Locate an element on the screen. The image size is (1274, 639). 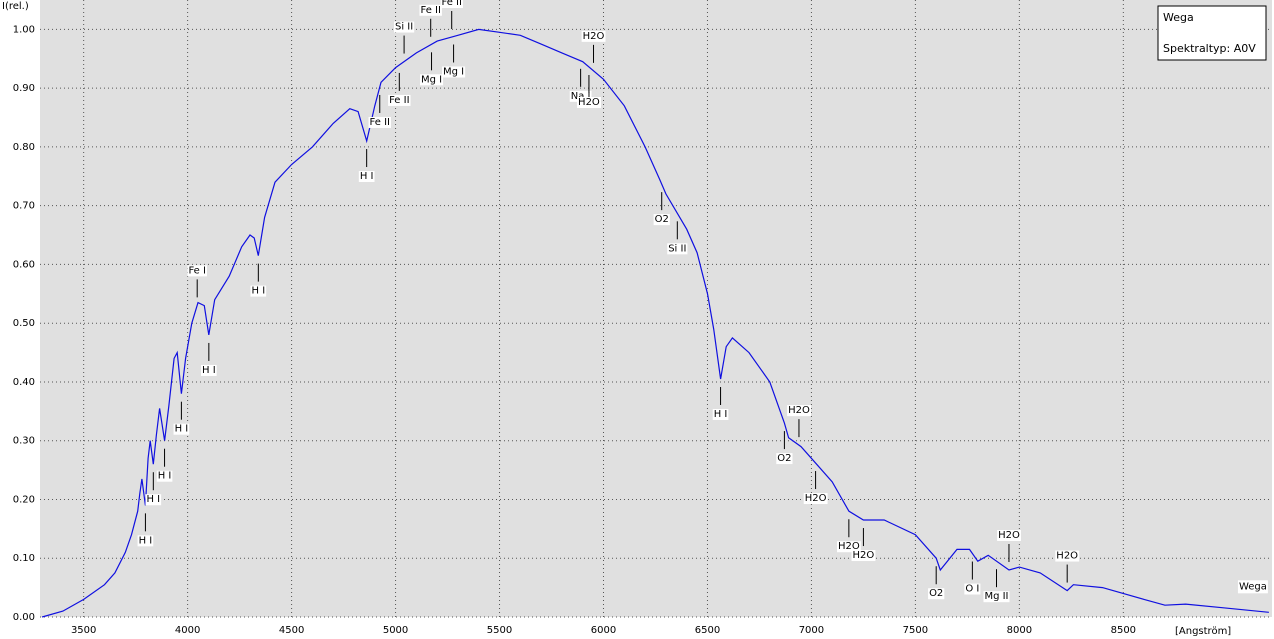
x-tick-label: 4500 is located at coordinates (291, 630).